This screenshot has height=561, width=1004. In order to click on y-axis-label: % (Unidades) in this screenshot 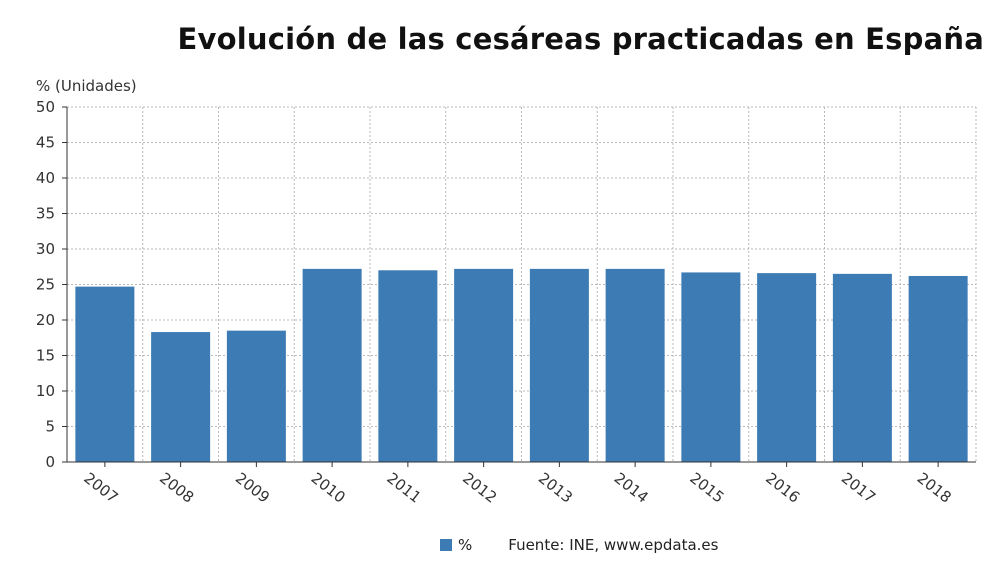, I will do `click(86, 86)`.